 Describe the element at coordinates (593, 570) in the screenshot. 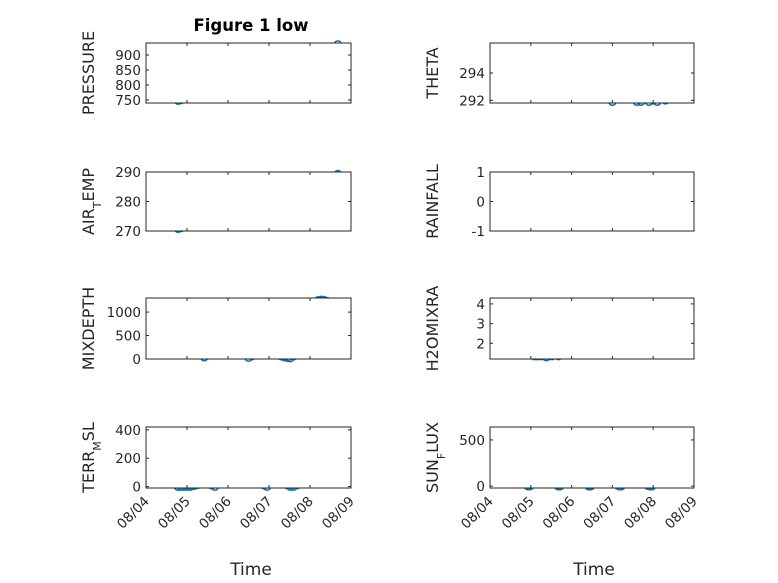

I see `x-axis-label-right: Time` at that location.